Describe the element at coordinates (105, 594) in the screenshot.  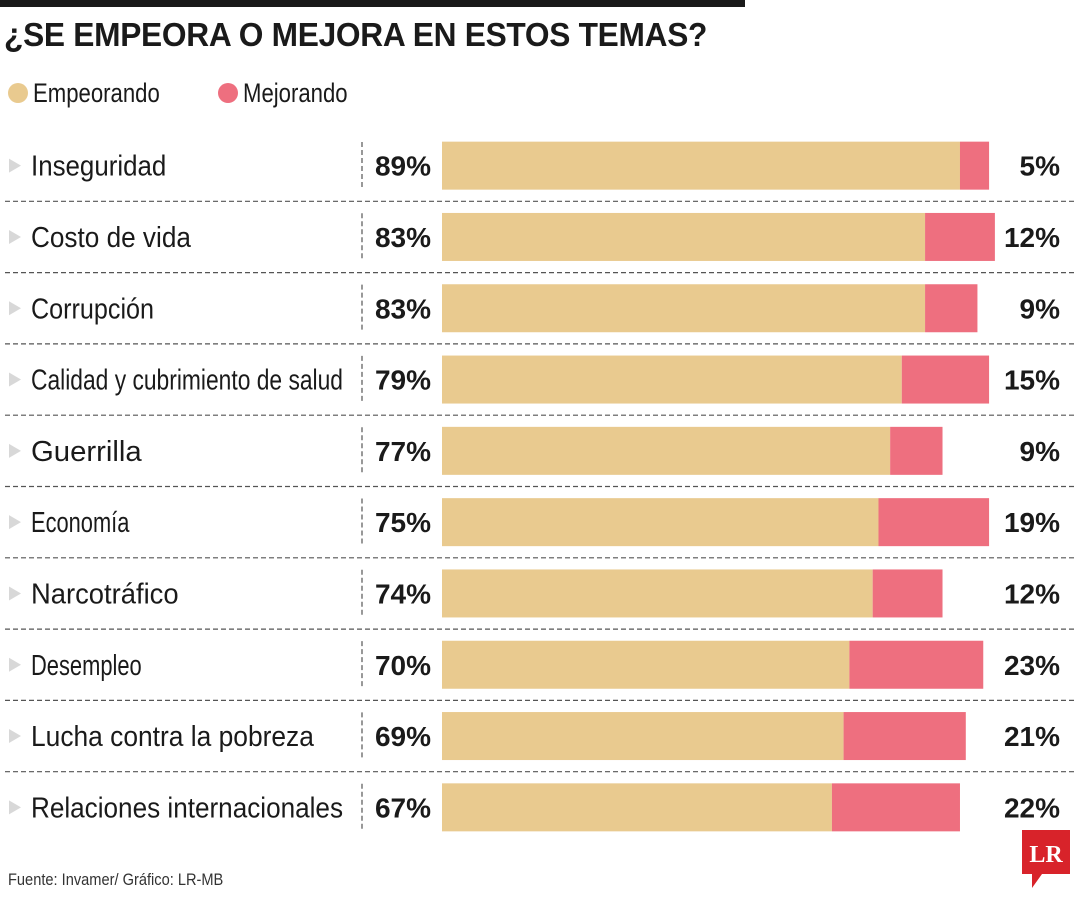
I see `category-label: Narcotráfico` at that location.